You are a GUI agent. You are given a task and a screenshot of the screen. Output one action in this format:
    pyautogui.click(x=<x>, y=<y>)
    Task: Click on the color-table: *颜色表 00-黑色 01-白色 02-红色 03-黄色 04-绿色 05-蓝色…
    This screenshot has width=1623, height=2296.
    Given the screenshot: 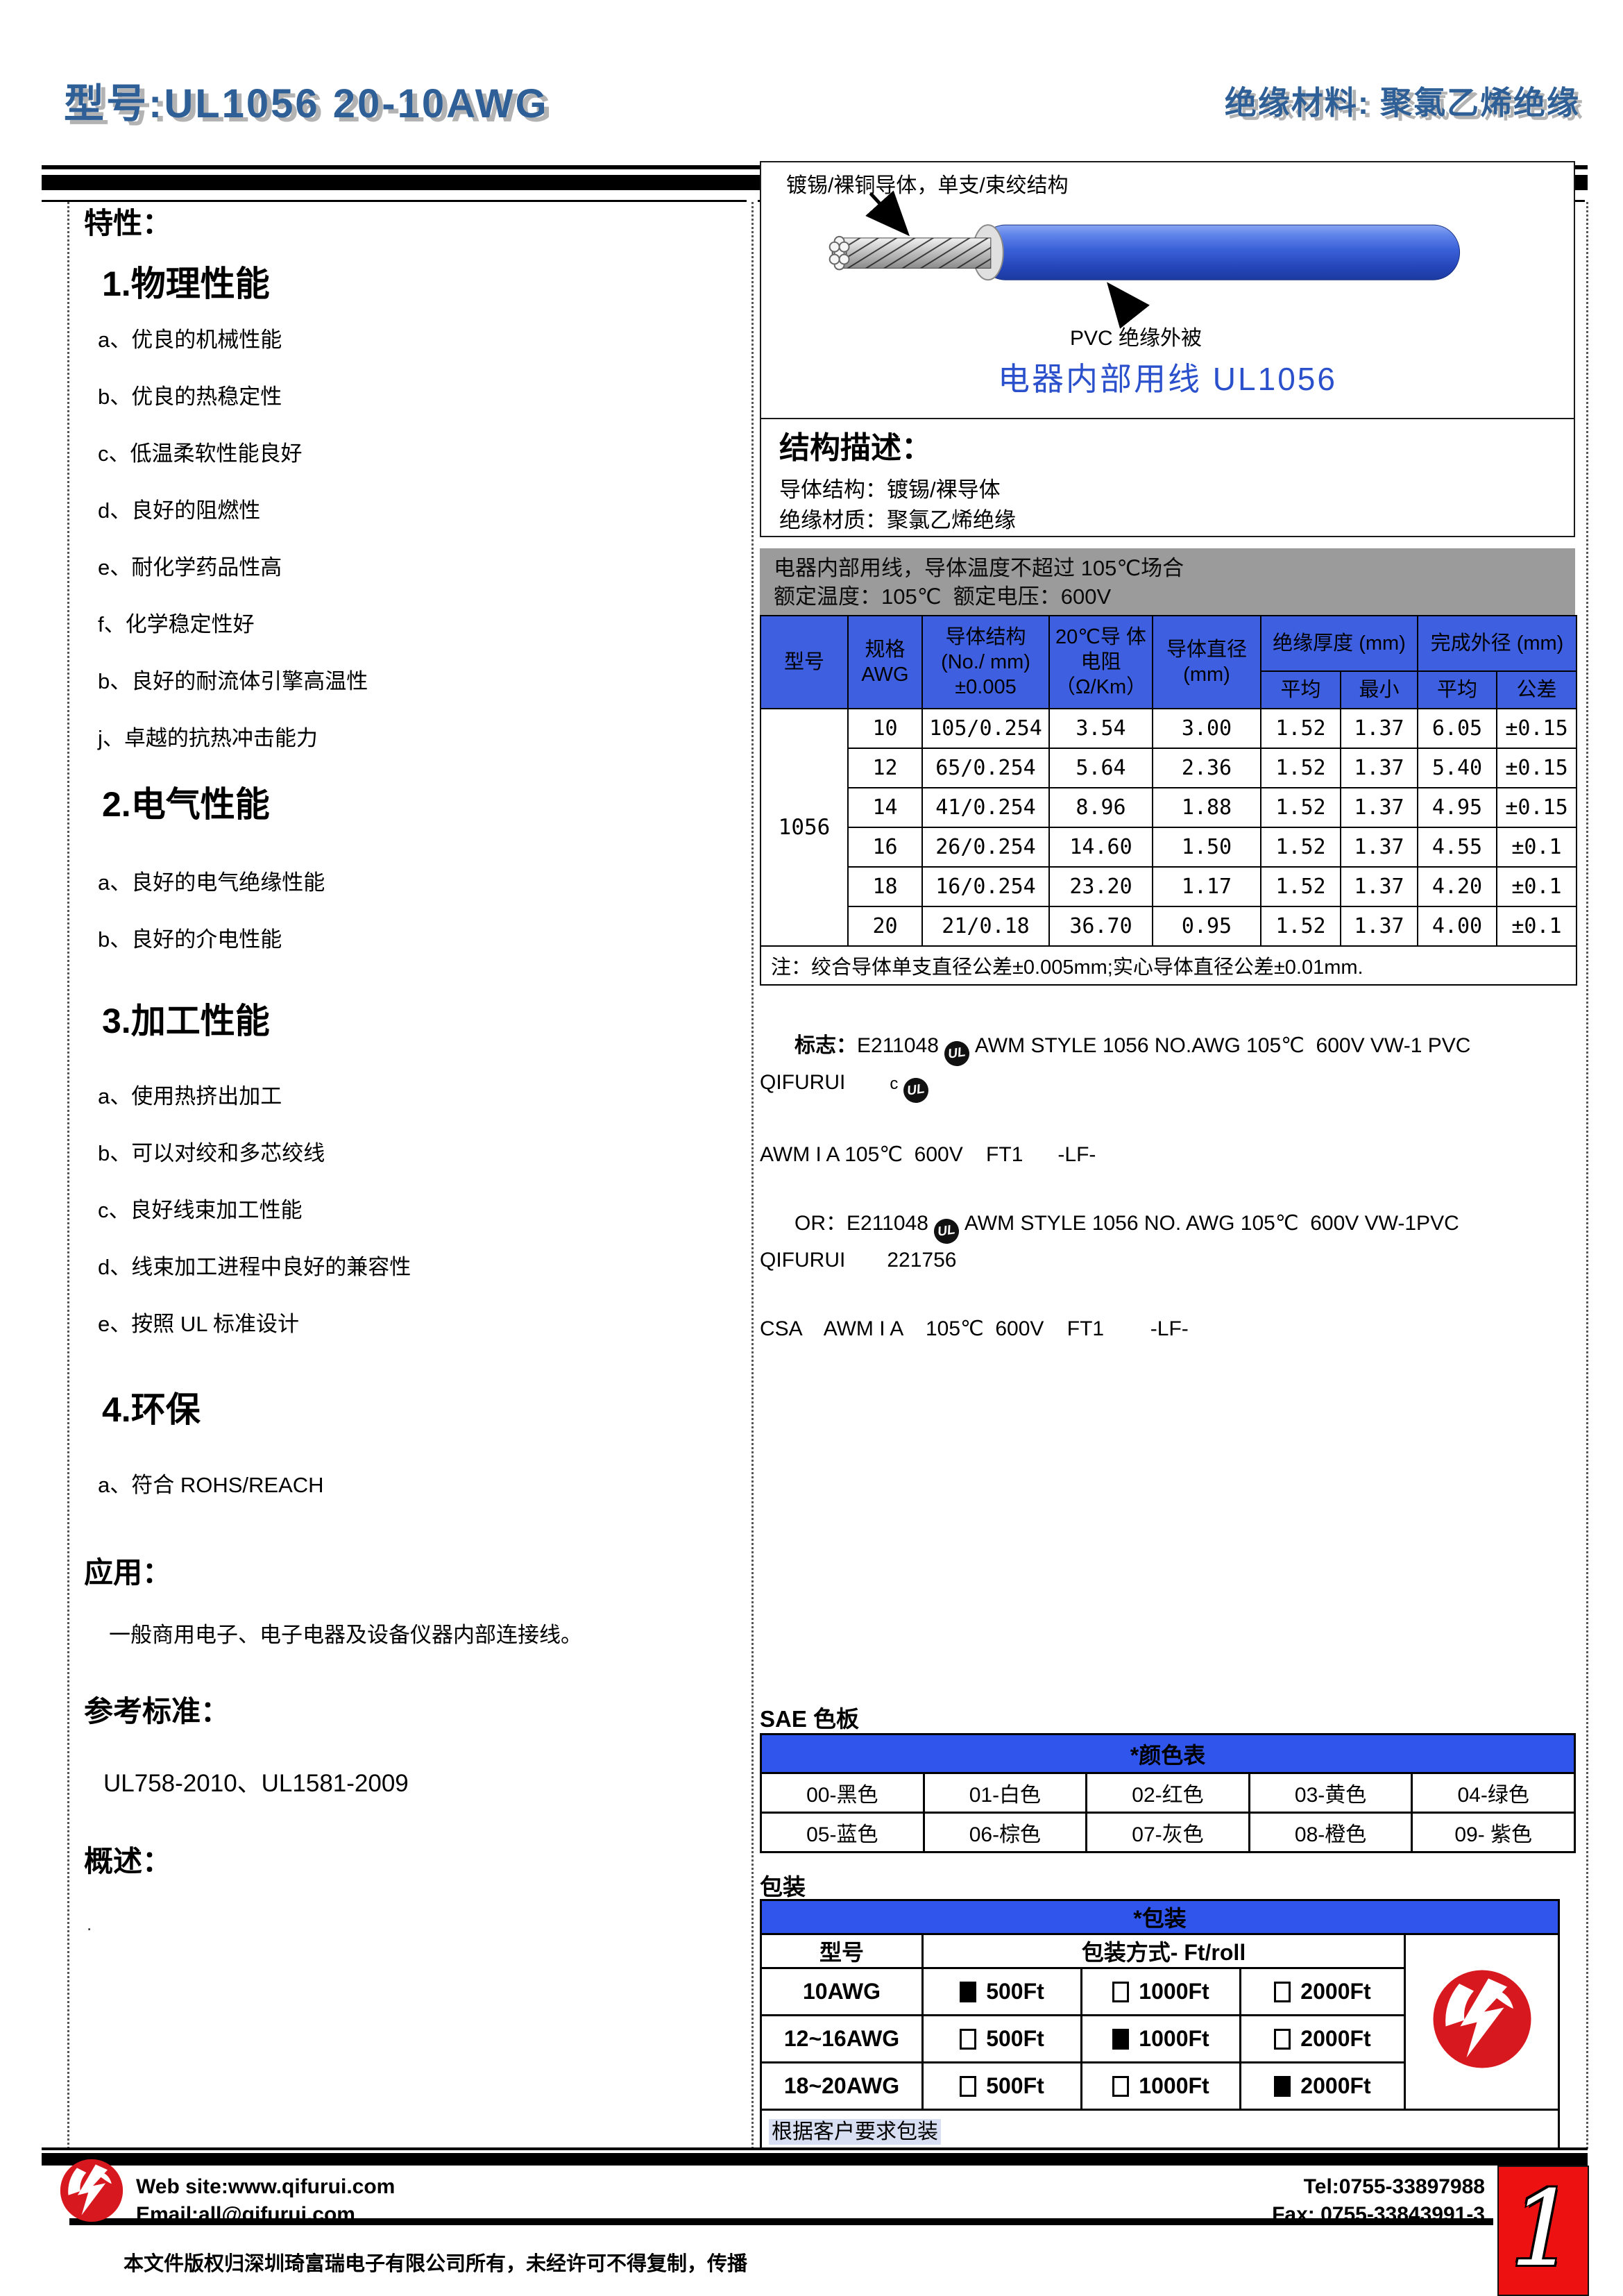 What is the action you would take?
    pyautogui.click(x=1168, y=1793)
    